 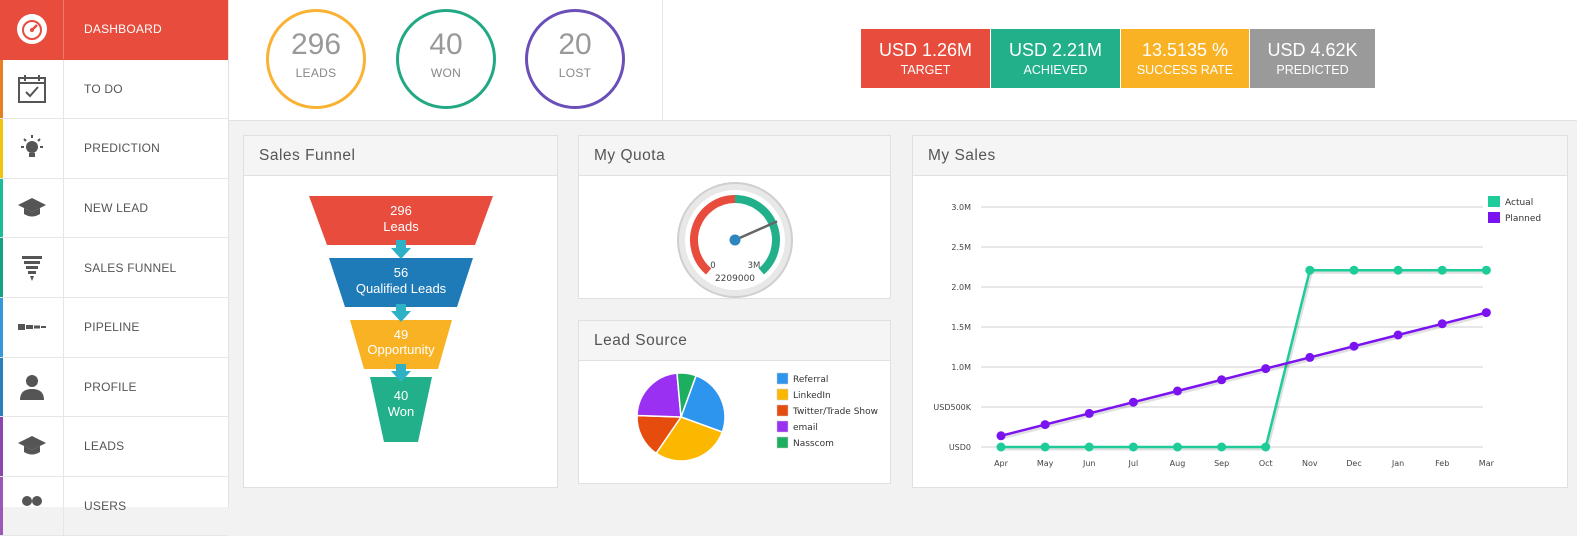 I want to click on funnel-stage-value: 49, so click(x=401, y=334).